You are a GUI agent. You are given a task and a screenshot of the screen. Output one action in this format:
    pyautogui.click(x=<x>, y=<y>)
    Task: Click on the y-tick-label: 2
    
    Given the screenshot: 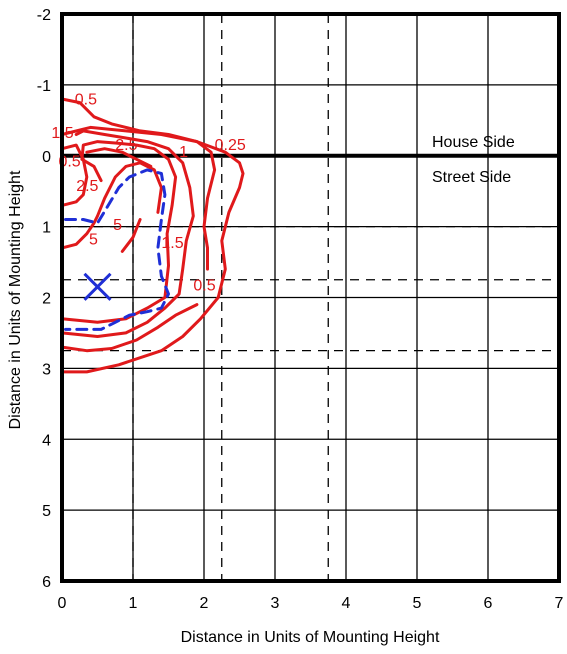 What is the action you would take?
    pyautogui.click(x=46, y=299)
    